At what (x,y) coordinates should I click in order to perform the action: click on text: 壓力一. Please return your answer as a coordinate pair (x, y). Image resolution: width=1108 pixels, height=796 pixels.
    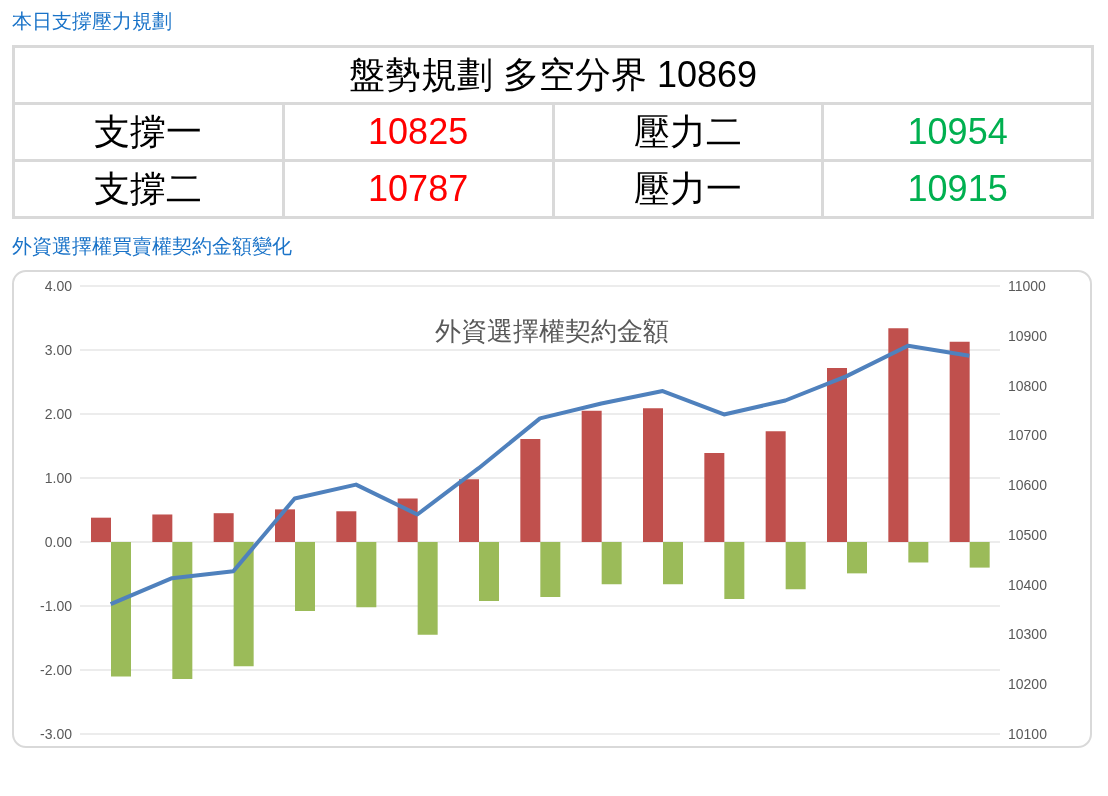
    Looking at the image, I should click on (688, 189).